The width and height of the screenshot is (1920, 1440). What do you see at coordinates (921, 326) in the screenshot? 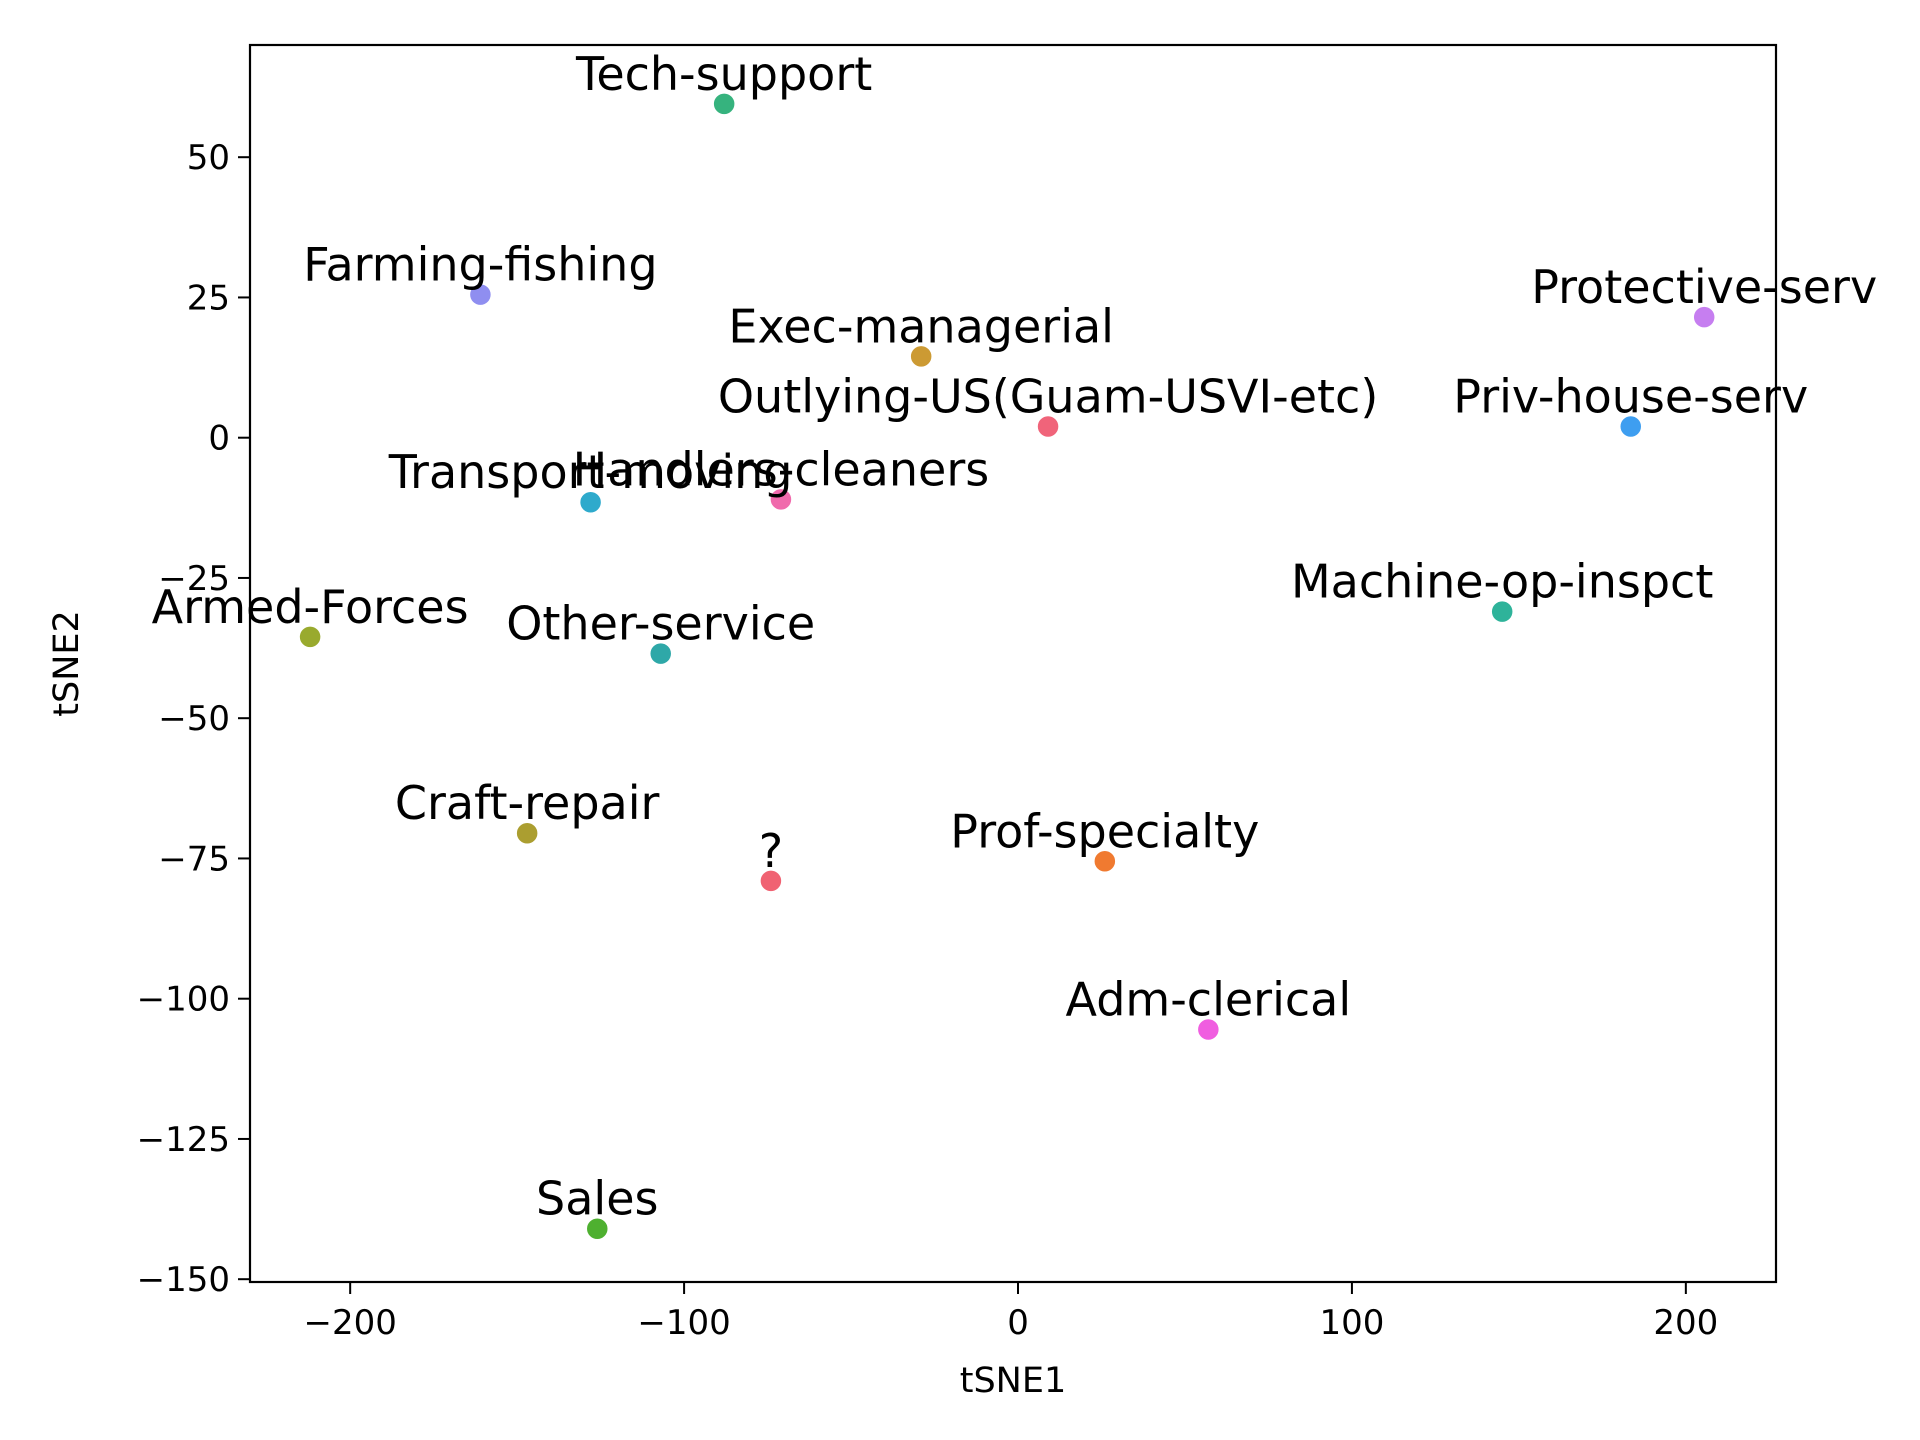
I see `point-label: Exec-managerial` at bounding box center [921, 326].